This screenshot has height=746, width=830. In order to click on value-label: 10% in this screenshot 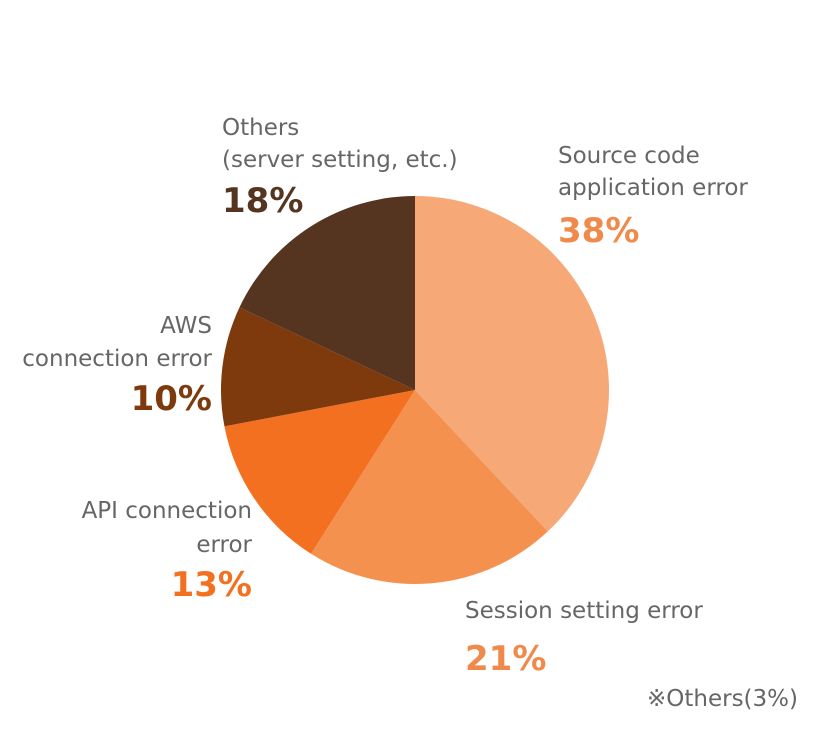, I will do `click(171, 399)`.